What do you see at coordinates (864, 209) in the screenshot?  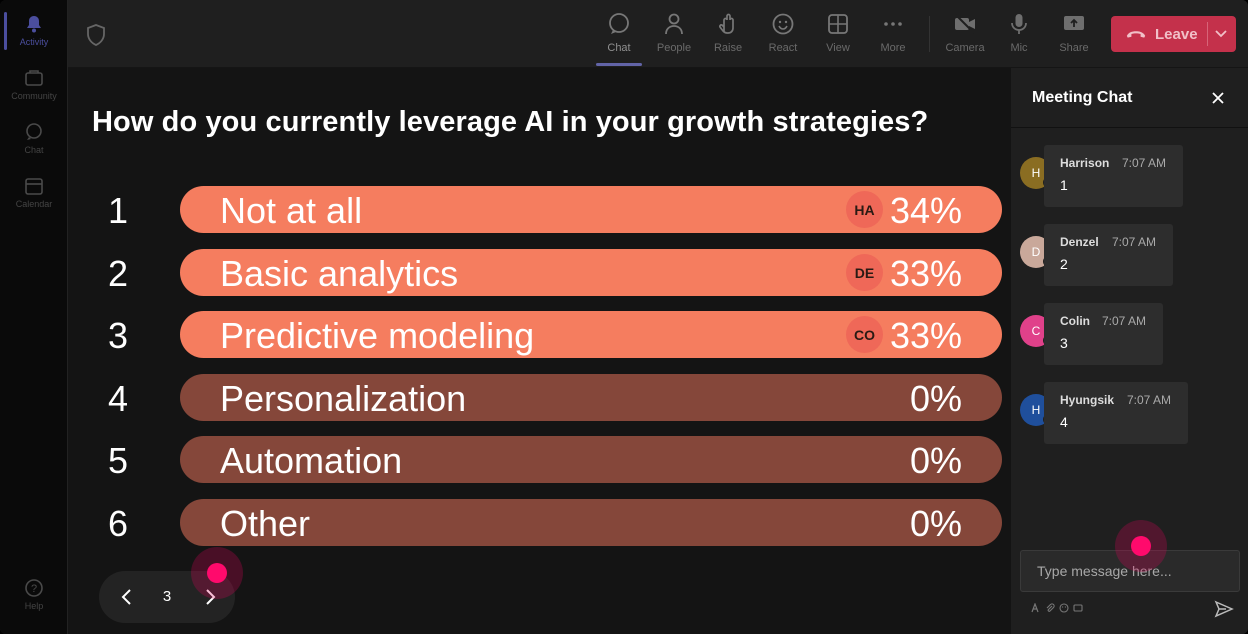 I see `voter-avatar: HA` at bounding box center [864, 209].